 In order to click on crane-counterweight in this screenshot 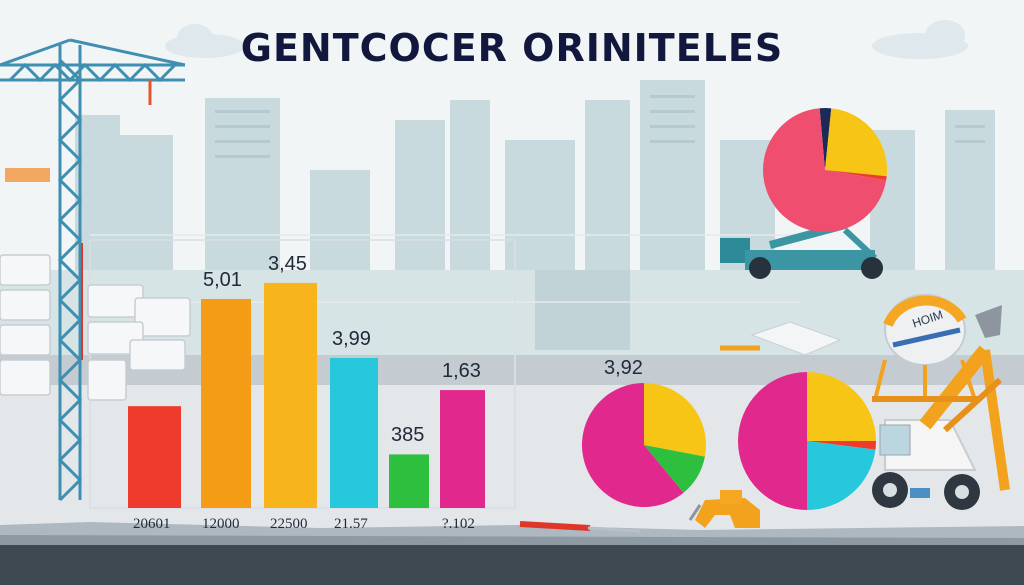, I will do `click(27, 175)`.